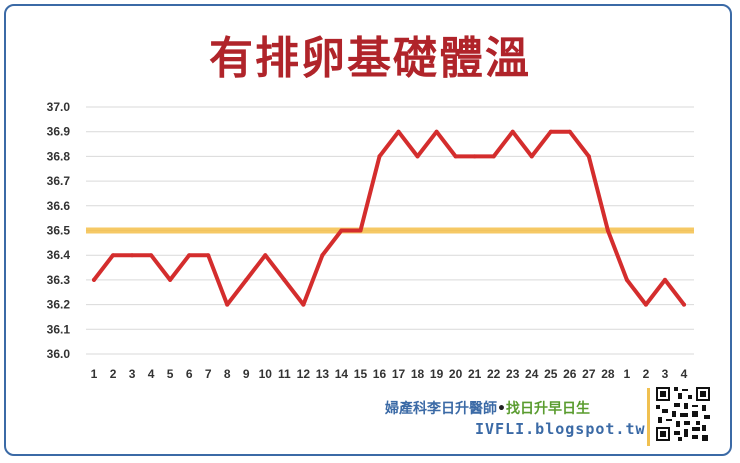 Image resolution: width=740 pixels, height=463 pixels. I want to click on x-tick-label: 23, so click(513, 374).